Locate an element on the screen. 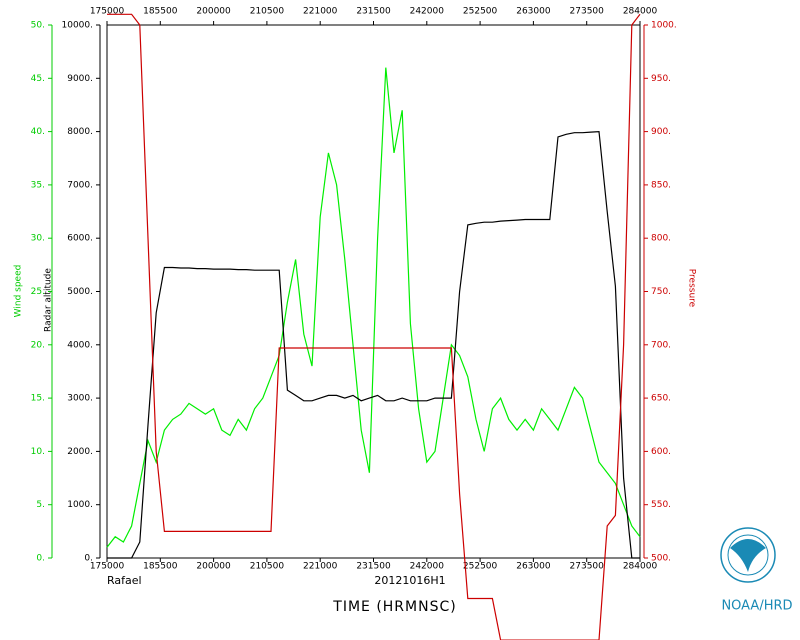  wind-axis-title: Wind speed is located at coordinates (19, 291).